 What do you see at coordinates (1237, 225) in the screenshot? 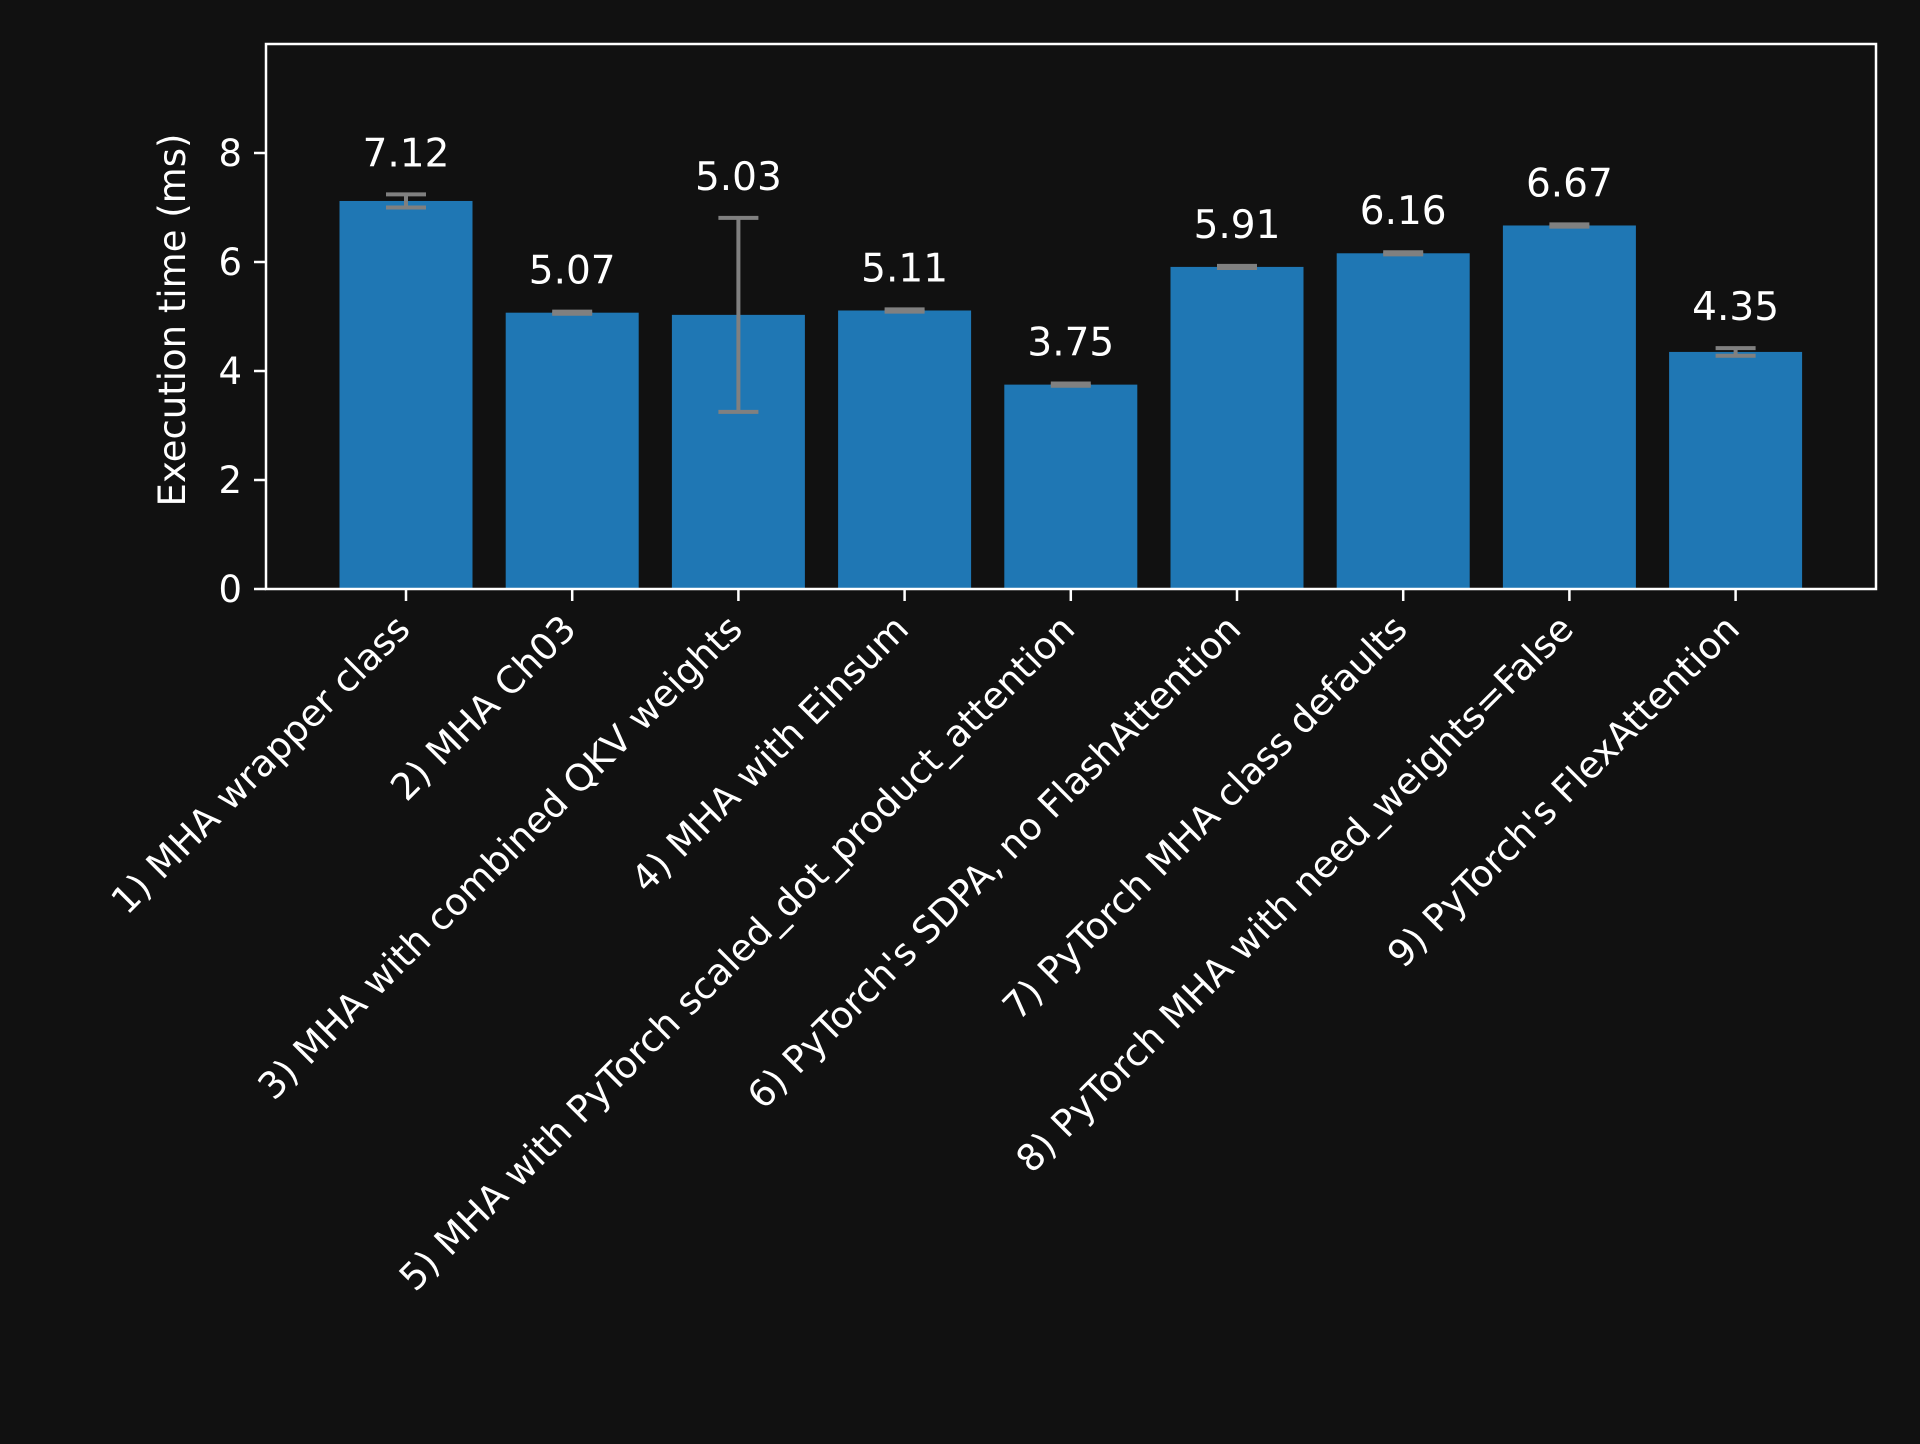
I see `value-label-6: 5.91` at bounding box center [1237, 225].